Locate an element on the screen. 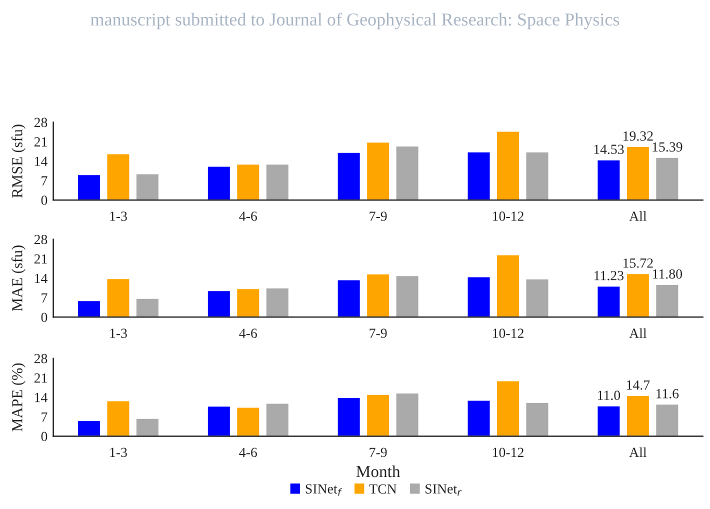 Image resolution: width=710 pixels, height=509 pixels. data-label: 15.72 is located at coordinates (638, 263).